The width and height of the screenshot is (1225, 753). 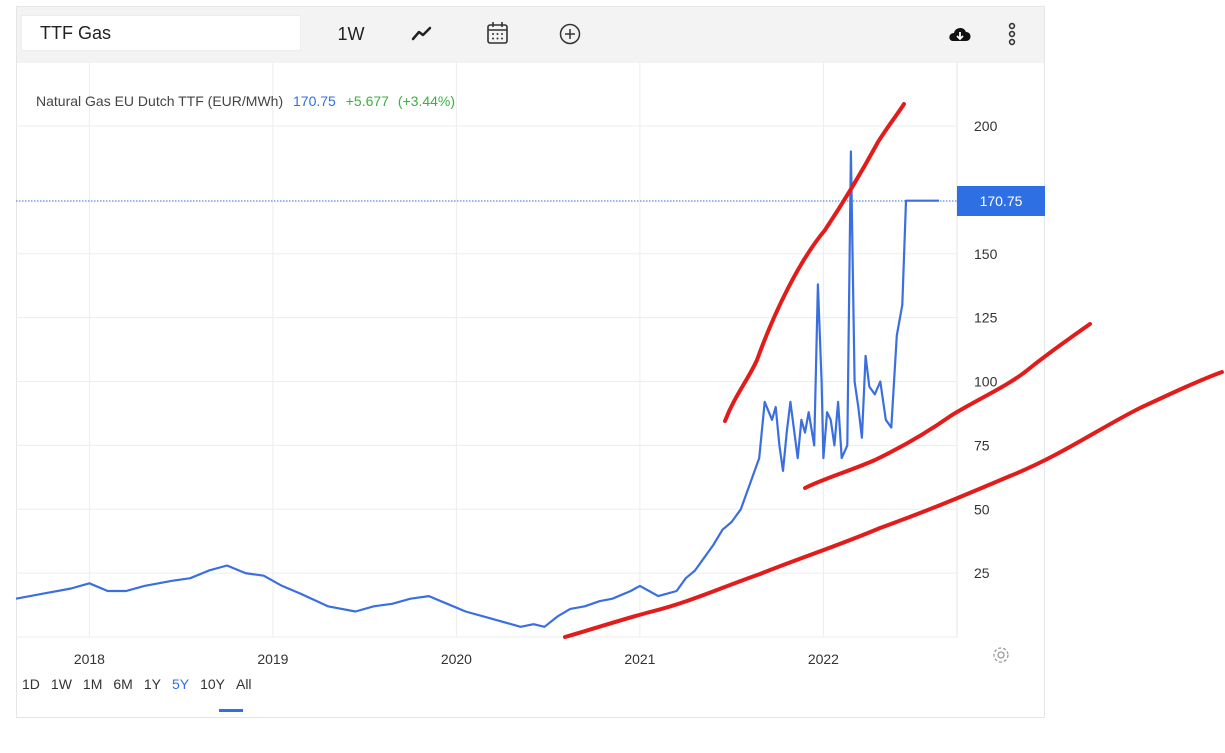 What do you see at coordinates (367, 101) in the screenshot?
I see `legend-change: +5.677` at bounding box center [367, 101].